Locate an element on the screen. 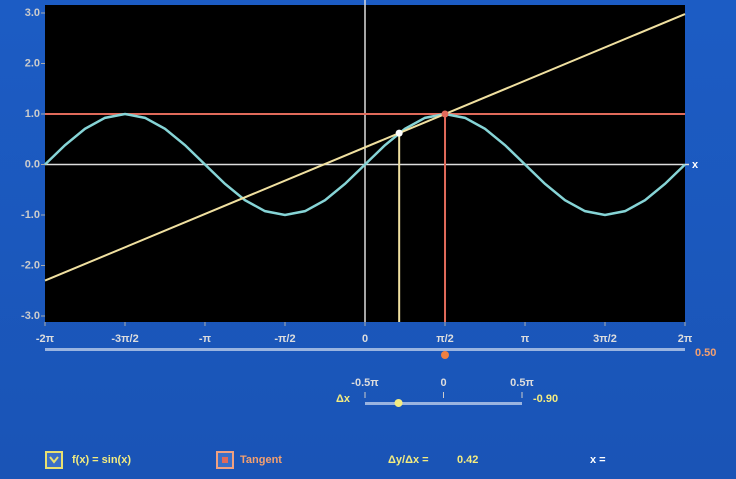 The image size is (736, 479). x-slider-track is located at coordinates (365, 349).